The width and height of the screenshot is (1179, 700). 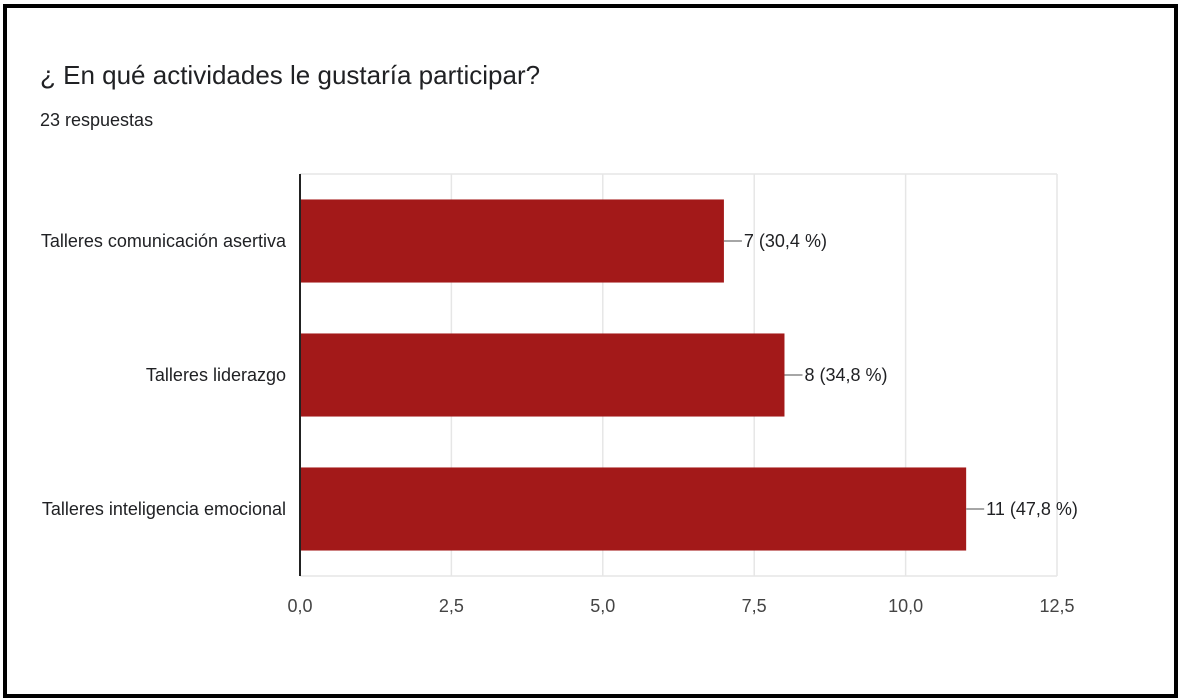 What do you see at coordinates (1032, 509) in the screenshot?
I see `data-label: 11 (47,8 %)` at bounding box center [1032, 509].